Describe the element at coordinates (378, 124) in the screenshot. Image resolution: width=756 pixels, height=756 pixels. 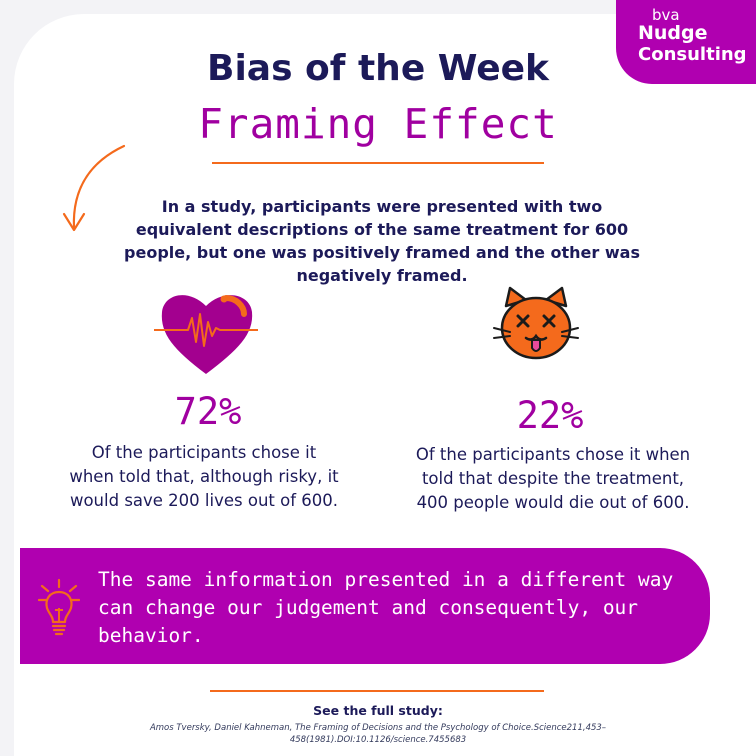
I see `page-subtitle: Framing Effect` at that location.